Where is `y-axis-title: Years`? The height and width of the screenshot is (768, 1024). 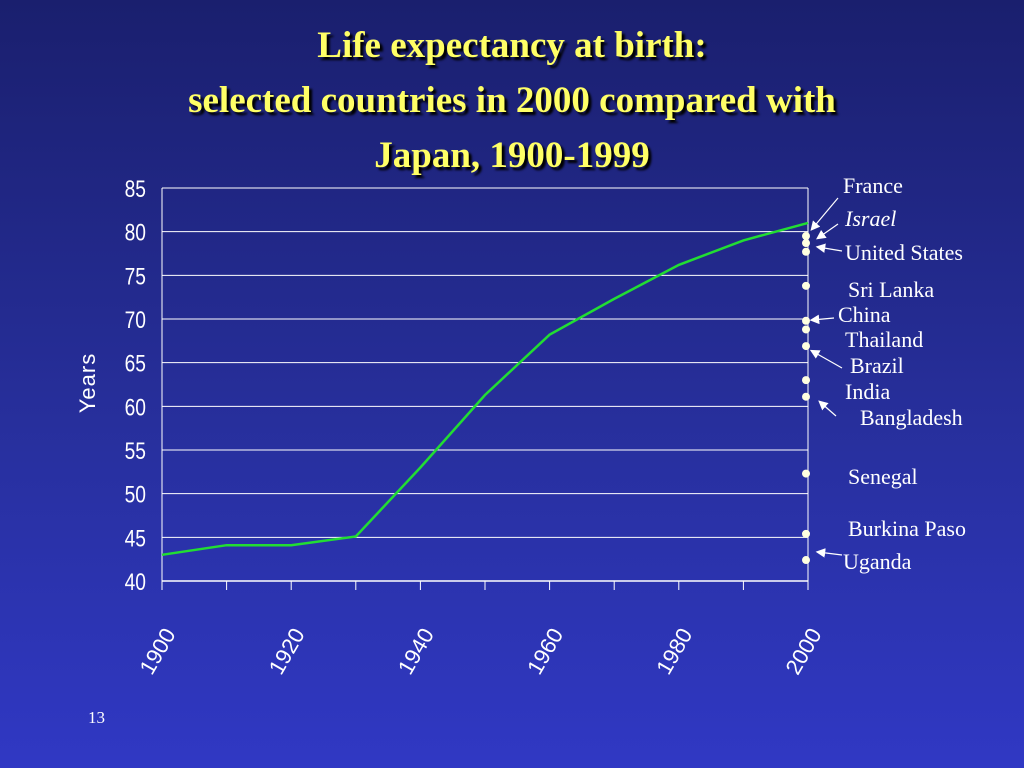 y-axis-title: Years is located at coordinates (87, 383).